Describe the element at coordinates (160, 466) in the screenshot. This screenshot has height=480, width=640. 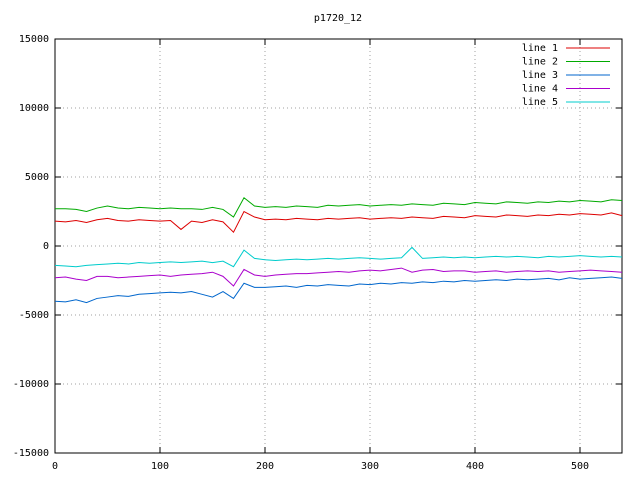
I see `x-tick-label: 100` at that location.